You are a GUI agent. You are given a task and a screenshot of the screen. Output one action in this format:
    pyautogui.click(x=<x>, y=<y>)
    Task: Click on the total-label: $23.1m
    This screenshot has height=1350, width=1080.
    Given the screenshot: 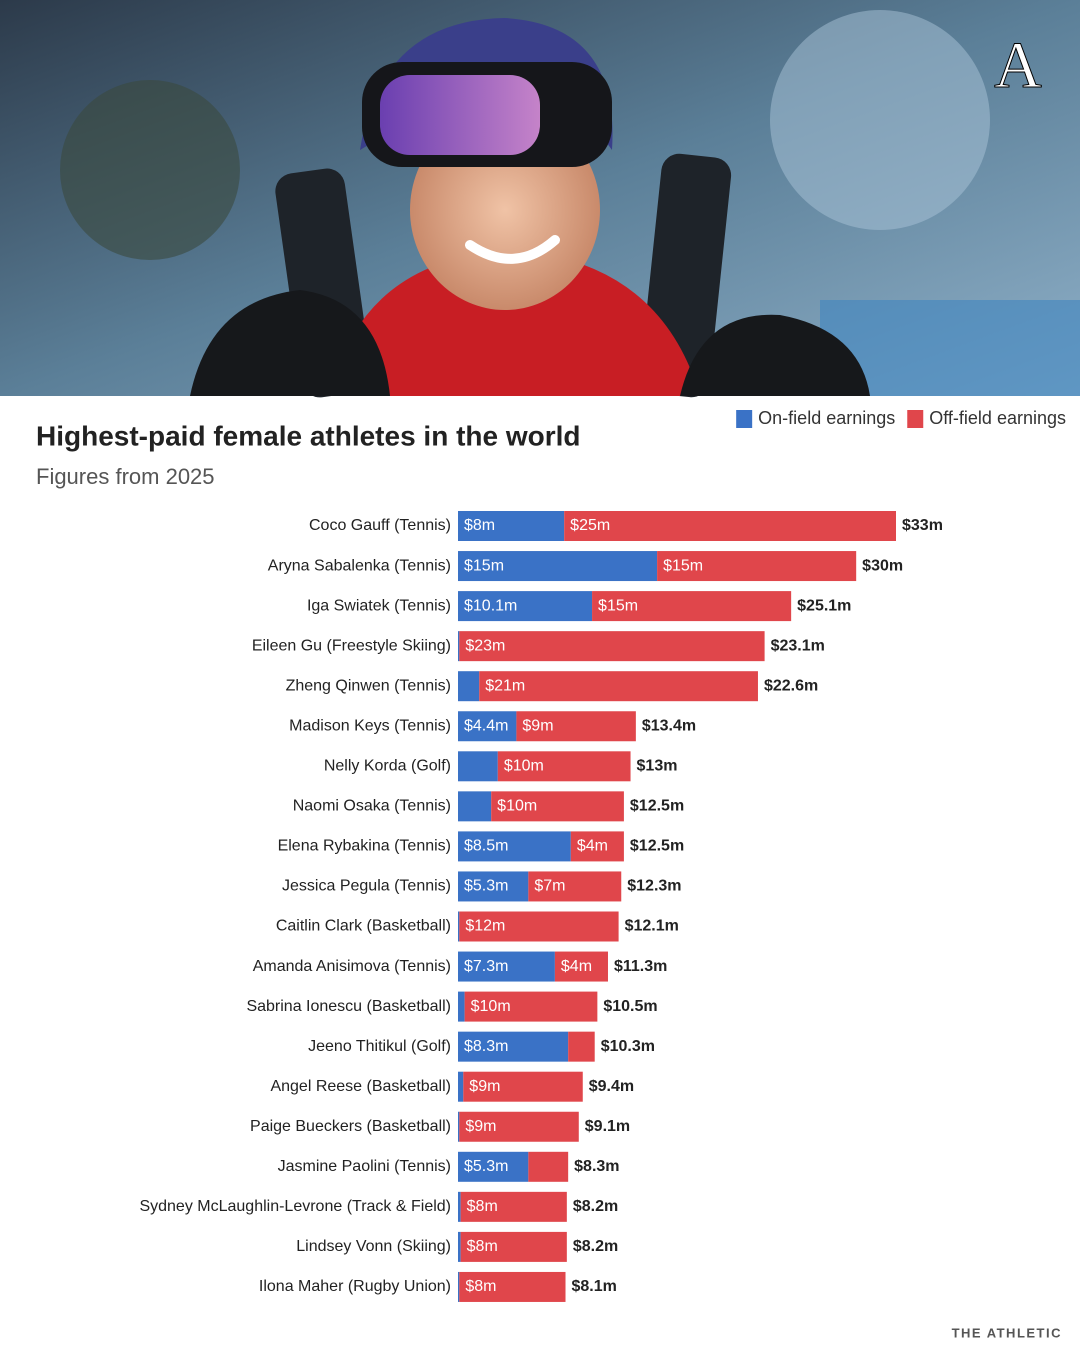 What is the action you would take?
    pyautogui.click(x=798, y=645)
    